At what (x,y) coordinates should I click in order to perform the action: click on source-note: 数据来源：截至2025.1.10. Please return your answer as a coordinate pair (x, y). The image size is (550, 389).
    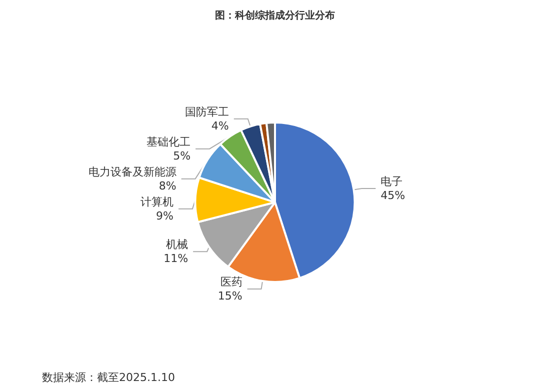
    Looking at the image, I should click on (108, 377).